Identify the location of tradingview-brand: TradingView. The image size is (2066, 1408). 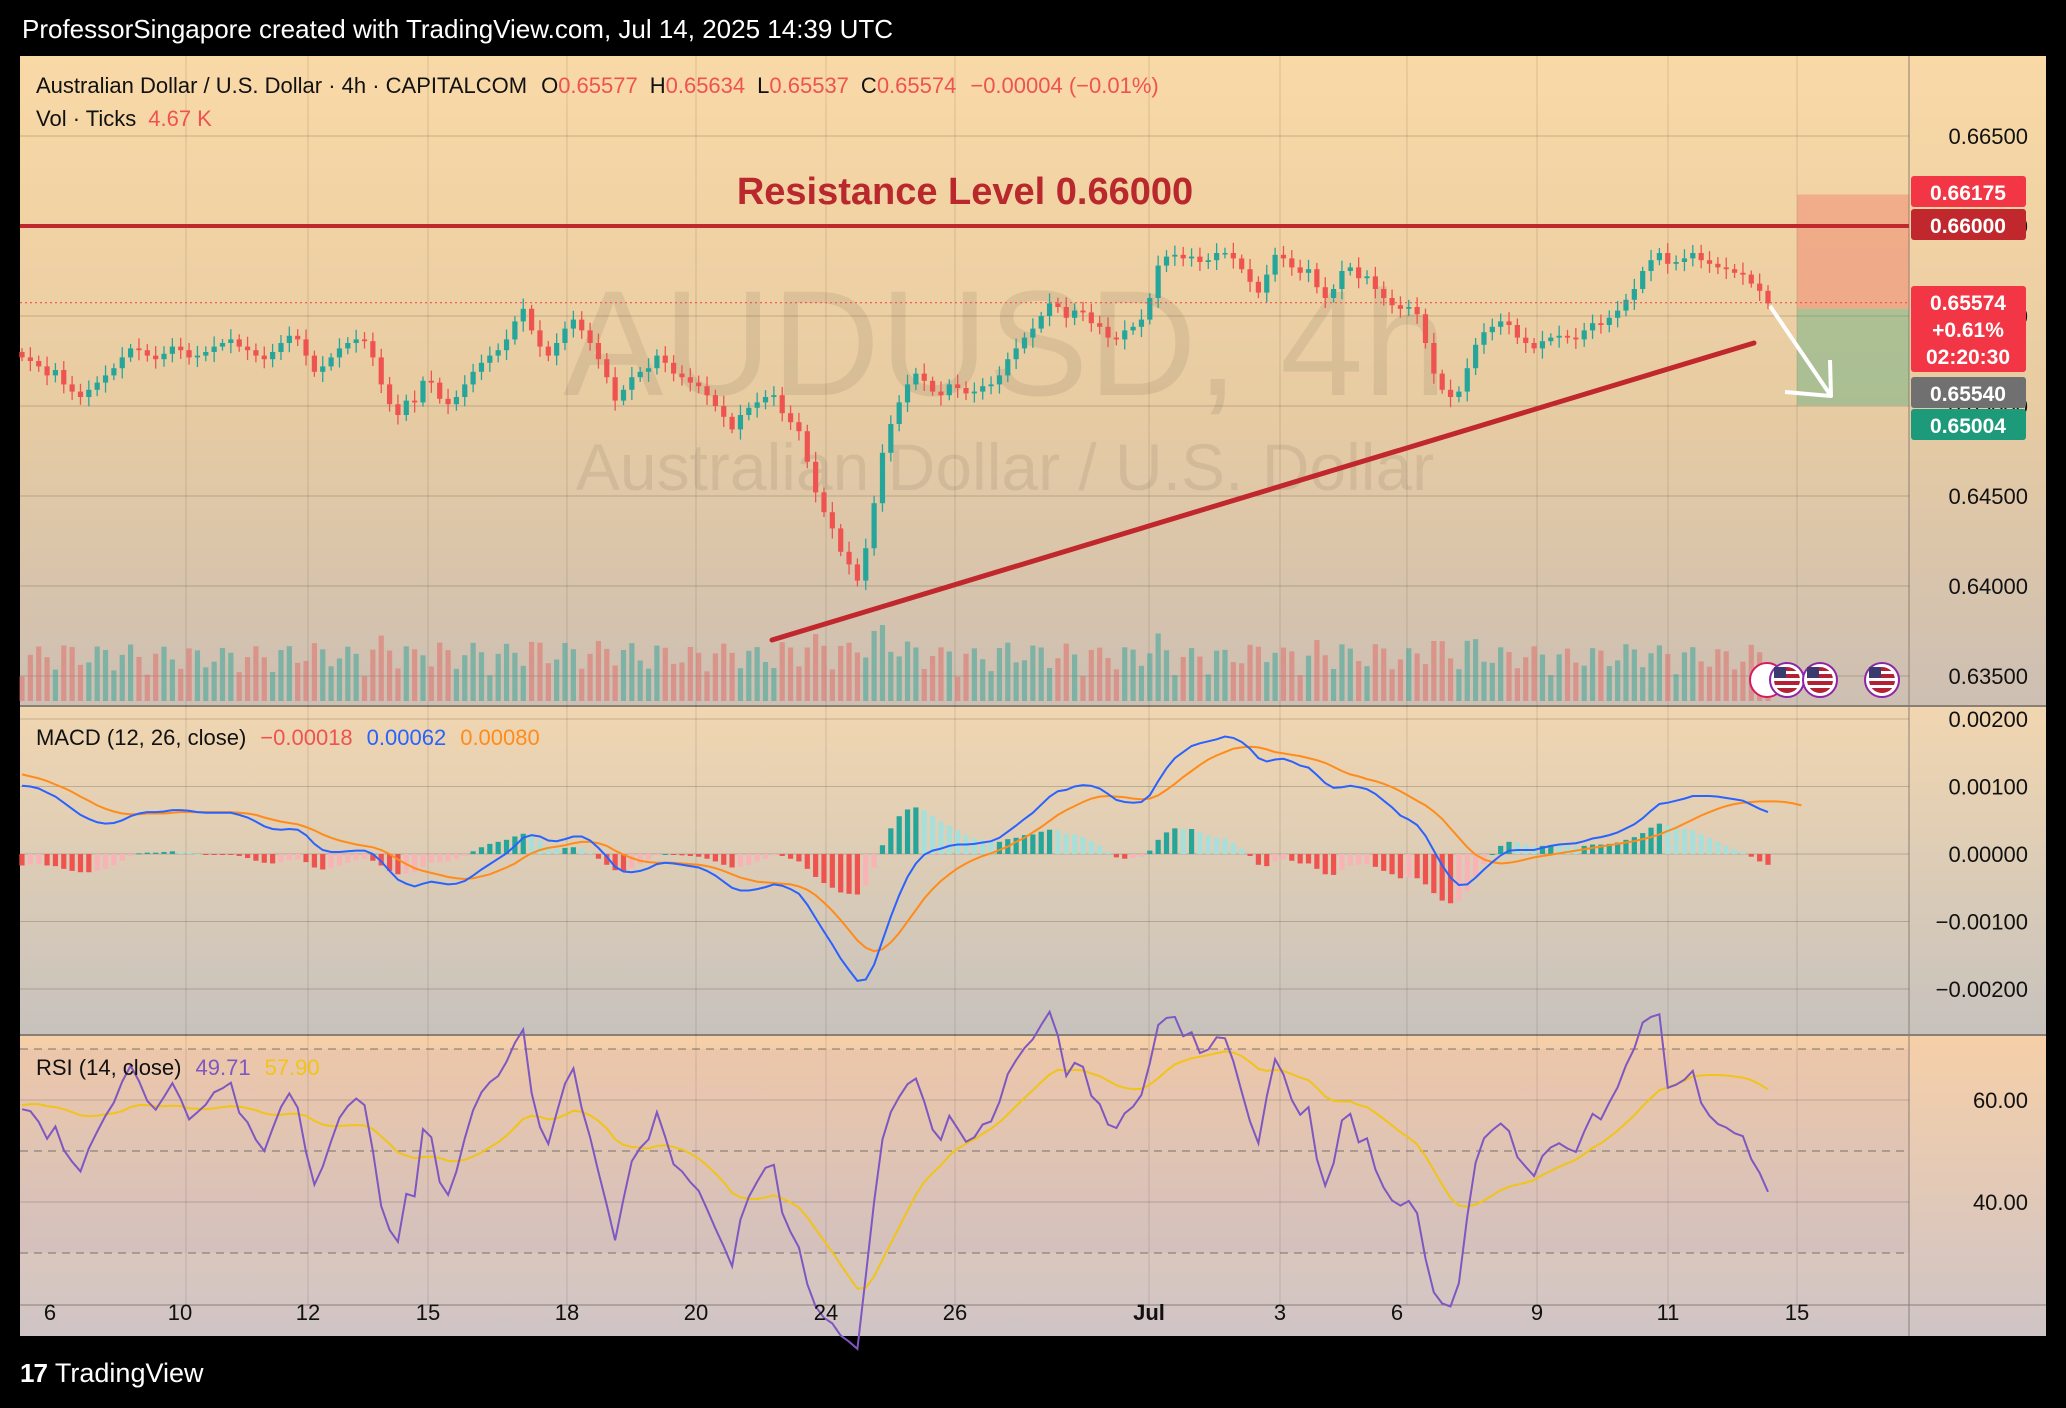
(129, 1372).